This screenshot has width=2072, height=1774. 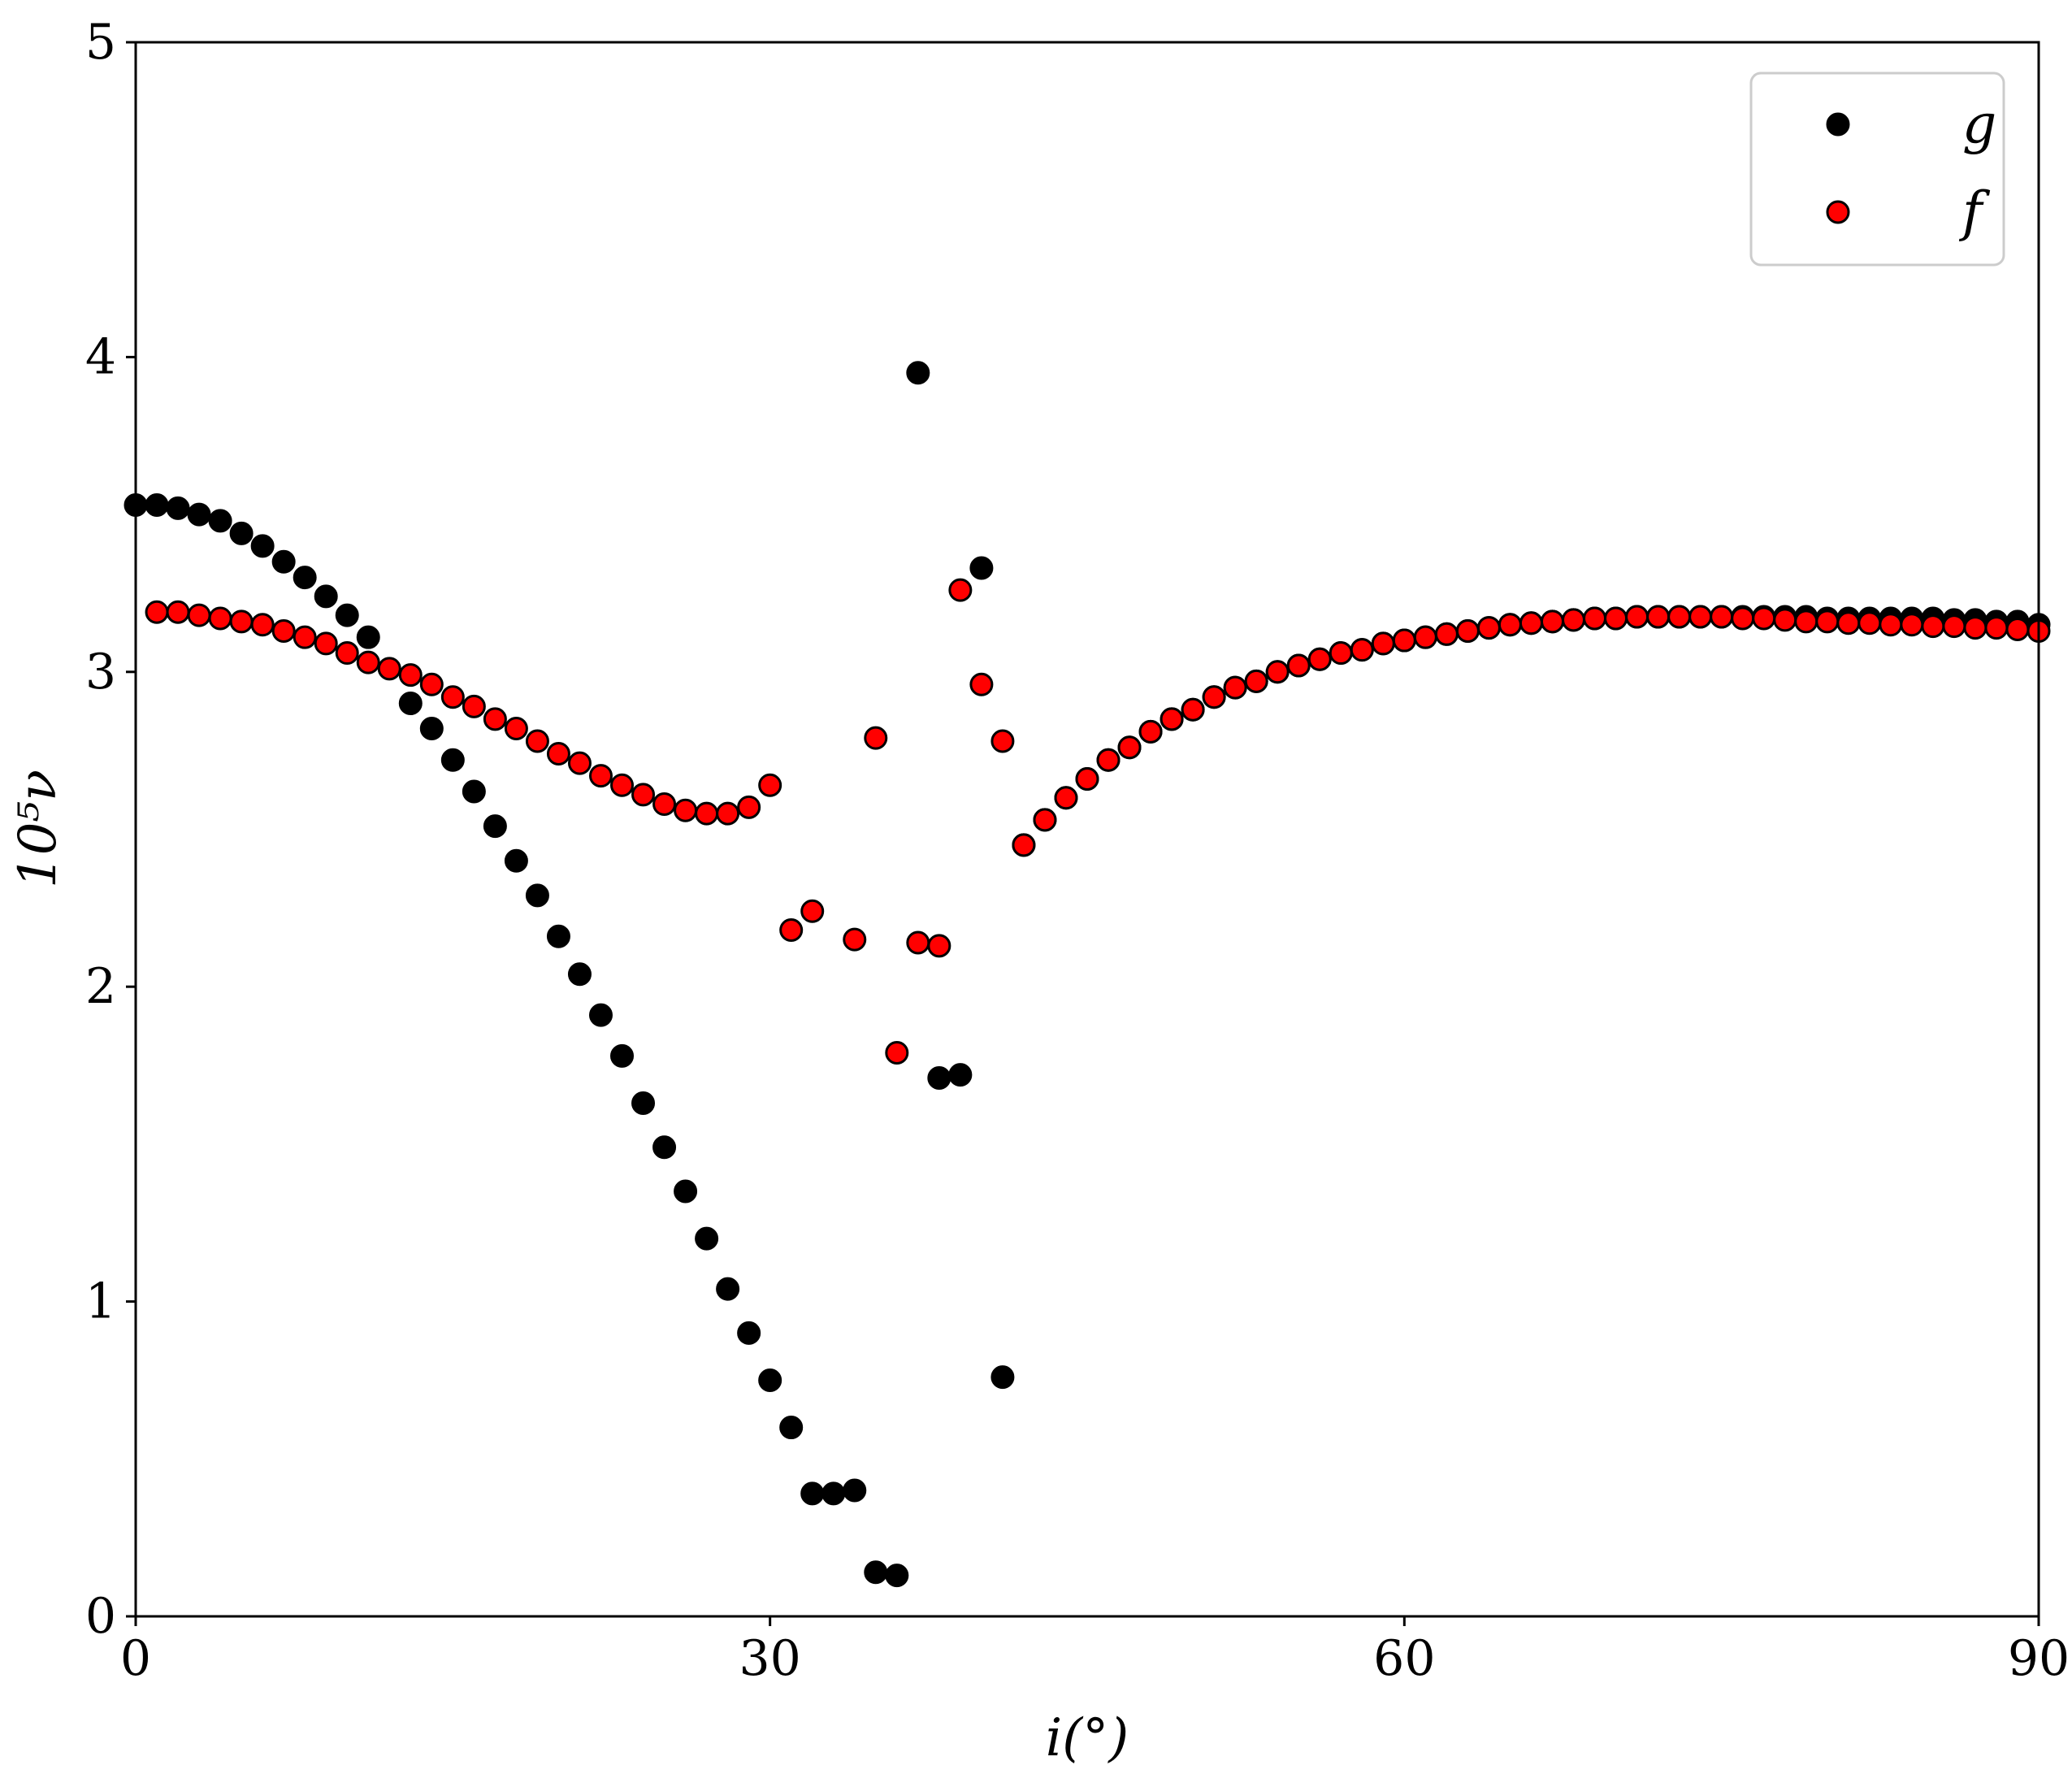 I want to click on y-axis-label: 10⁵ν, so click(x=38, y=829).